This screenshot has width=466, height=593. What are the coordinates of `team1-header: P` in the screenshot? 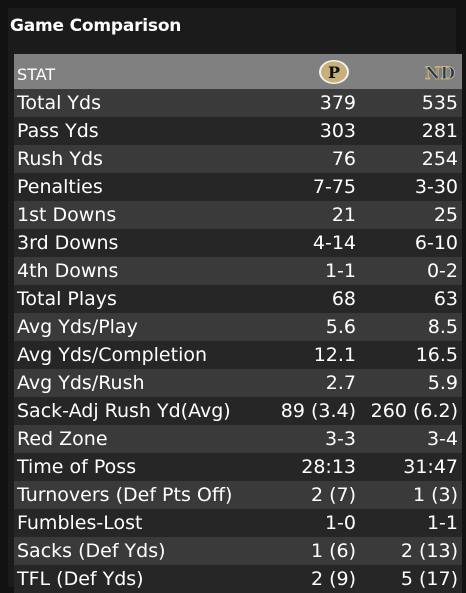 It's located at (312, 72).